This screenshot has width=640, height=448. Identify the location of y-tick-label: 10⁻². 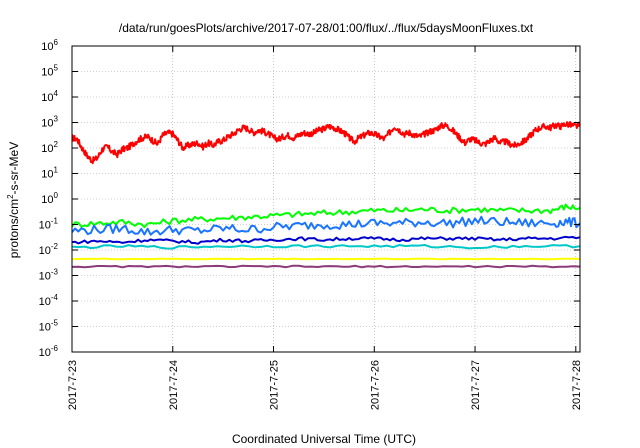
(49, 249).